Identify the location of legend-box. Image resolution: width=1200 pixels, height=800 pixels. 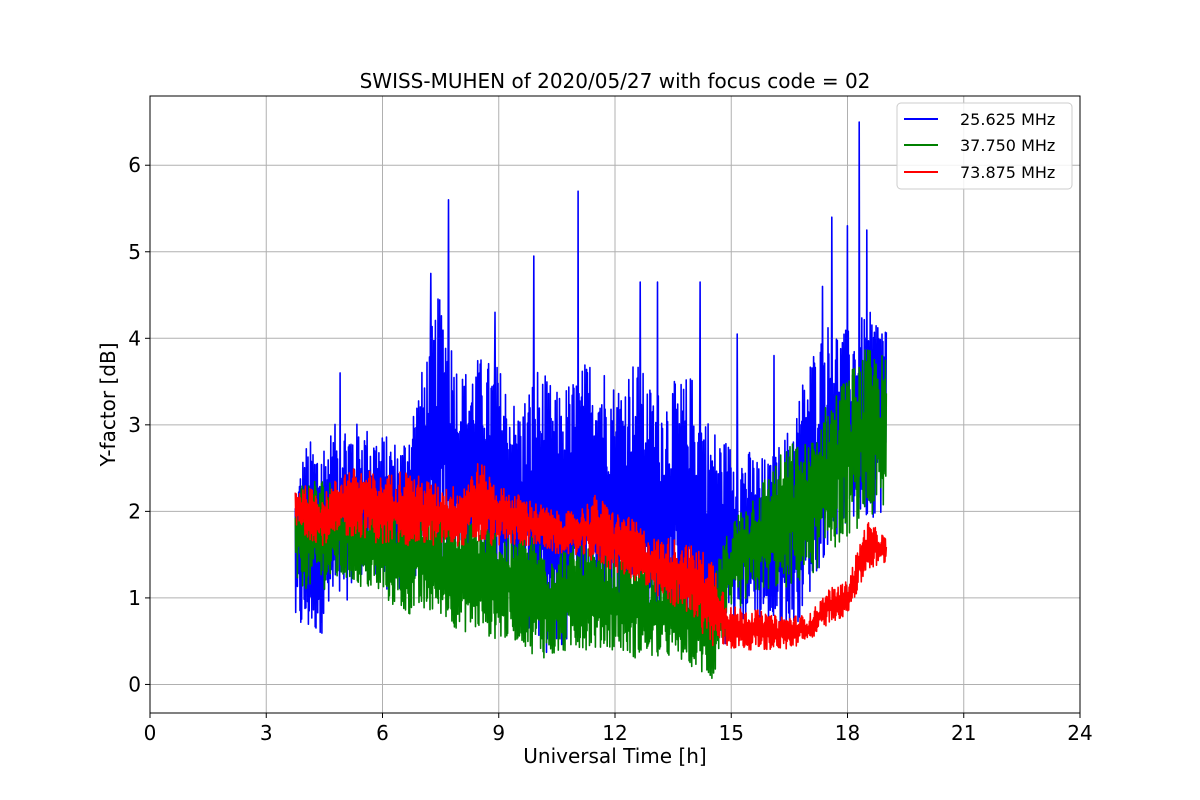
(984, 146).